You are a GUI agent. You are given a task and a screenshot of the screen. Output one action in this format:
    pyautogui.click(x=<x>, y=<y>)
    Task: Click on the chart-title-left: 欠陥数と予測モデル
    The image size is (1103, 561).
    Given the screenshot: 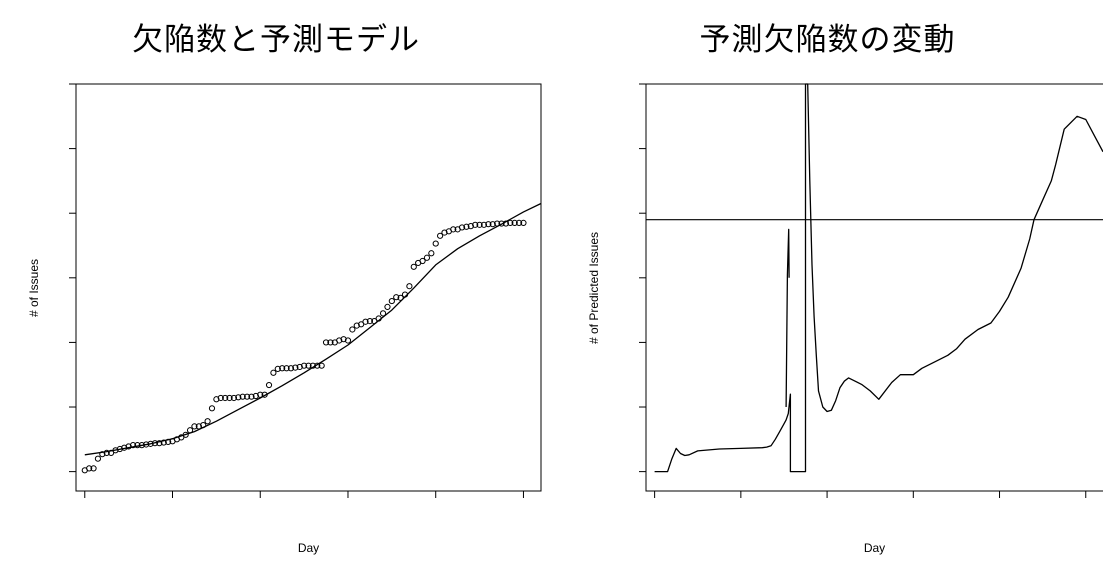 What is the action you would take?
    pyautogui.click(x=276, y=40)
    